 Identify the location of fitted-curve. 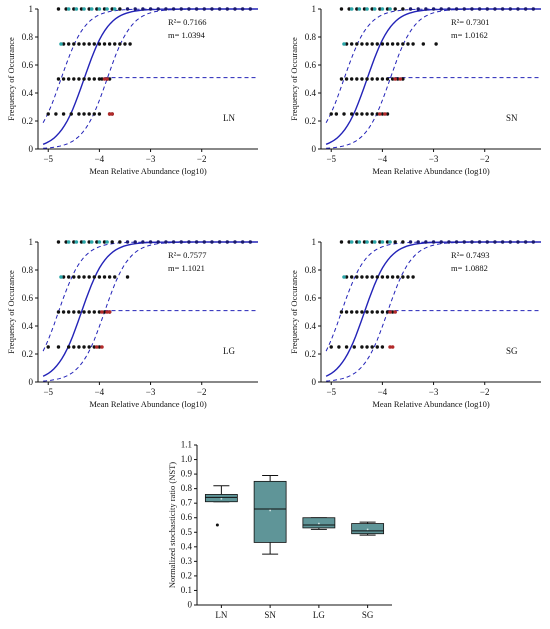
(150, 76).